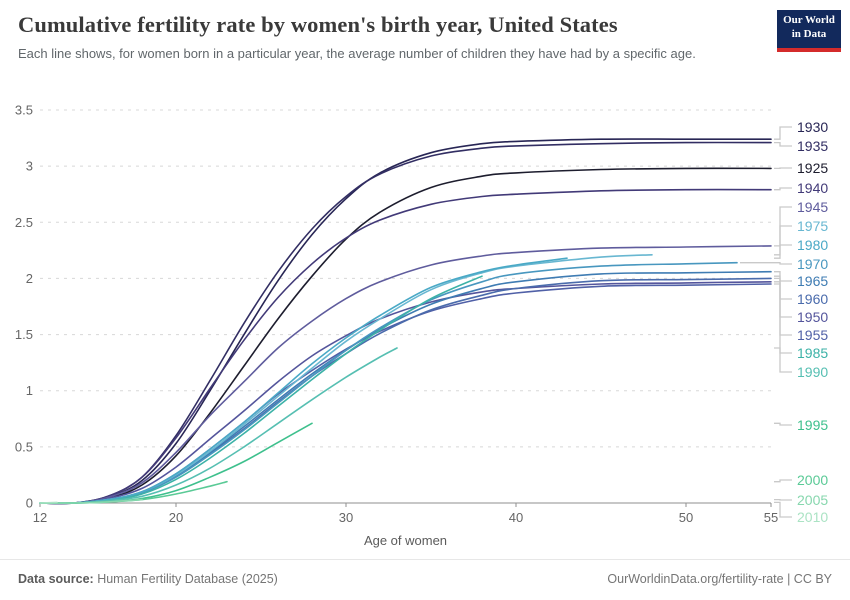 This screenshot has height=600, width=850. Describe the element at coordinates (812, 168) in the screenshot. I see `legend-label-1925: 1925` at that location.